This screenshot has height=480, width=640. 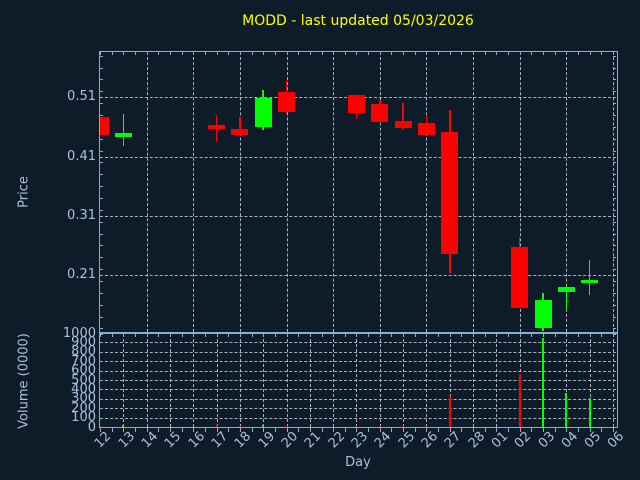 What do you see at coordinates (383, 440) in the screenshot?
I see `x-tick-label: 24` at bounding box center [383, 440].